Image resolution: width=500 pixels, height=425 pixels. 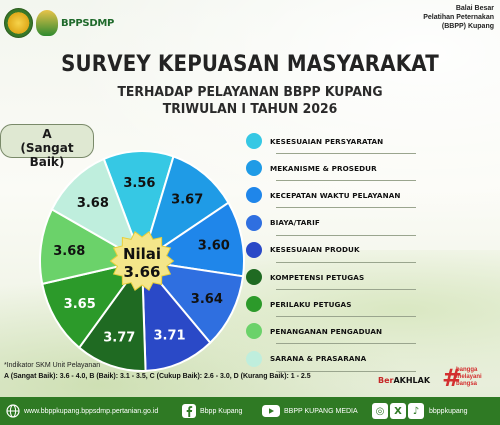 What do you see at coordinates (416, 411) in the screenshot?
I see `tiktok-icon: ♪` at bounding box center [416, 411].